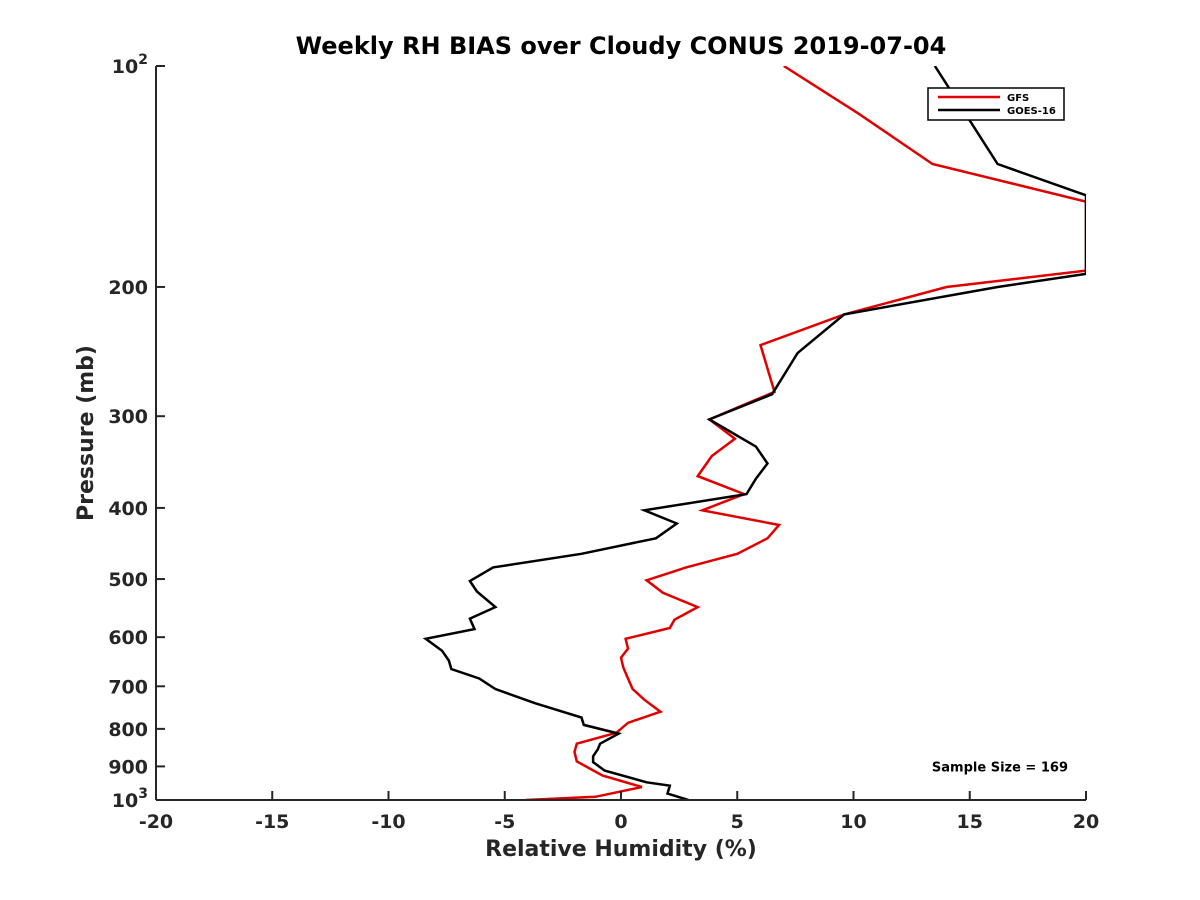 The width and height of the screenshot is (1200, 900). Describe the element at coordinates (128, 509) in the screenshot. I see `y-tick-label: 400` at that location.